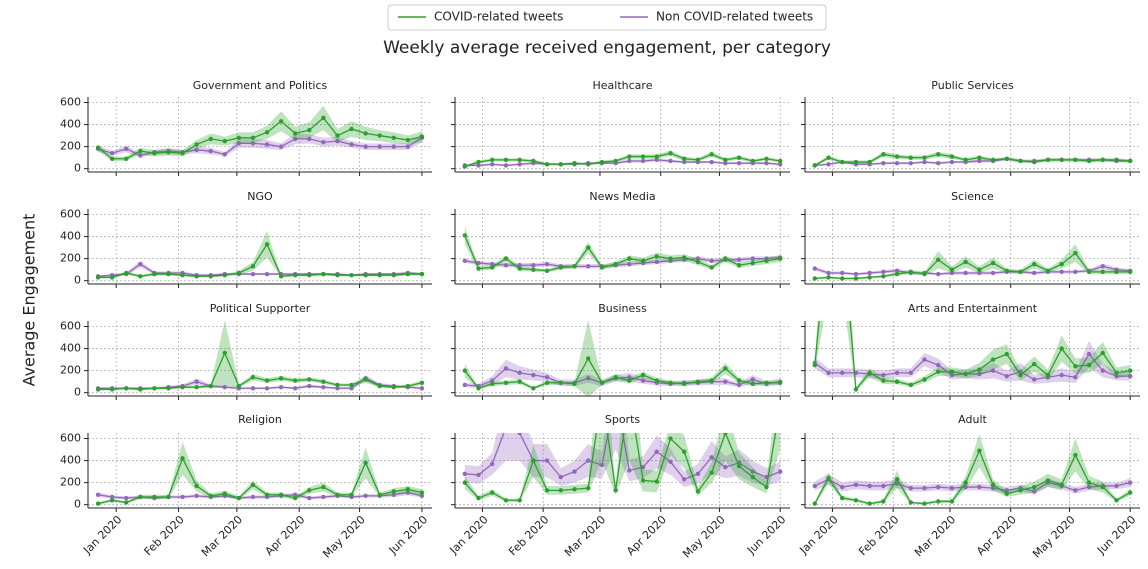 Image resolution: width=1148 pixels, height=569 pixels. Describe the element at coordinates (70, 146) in the screenshot. I see `y-tick-label: 200` at that location.